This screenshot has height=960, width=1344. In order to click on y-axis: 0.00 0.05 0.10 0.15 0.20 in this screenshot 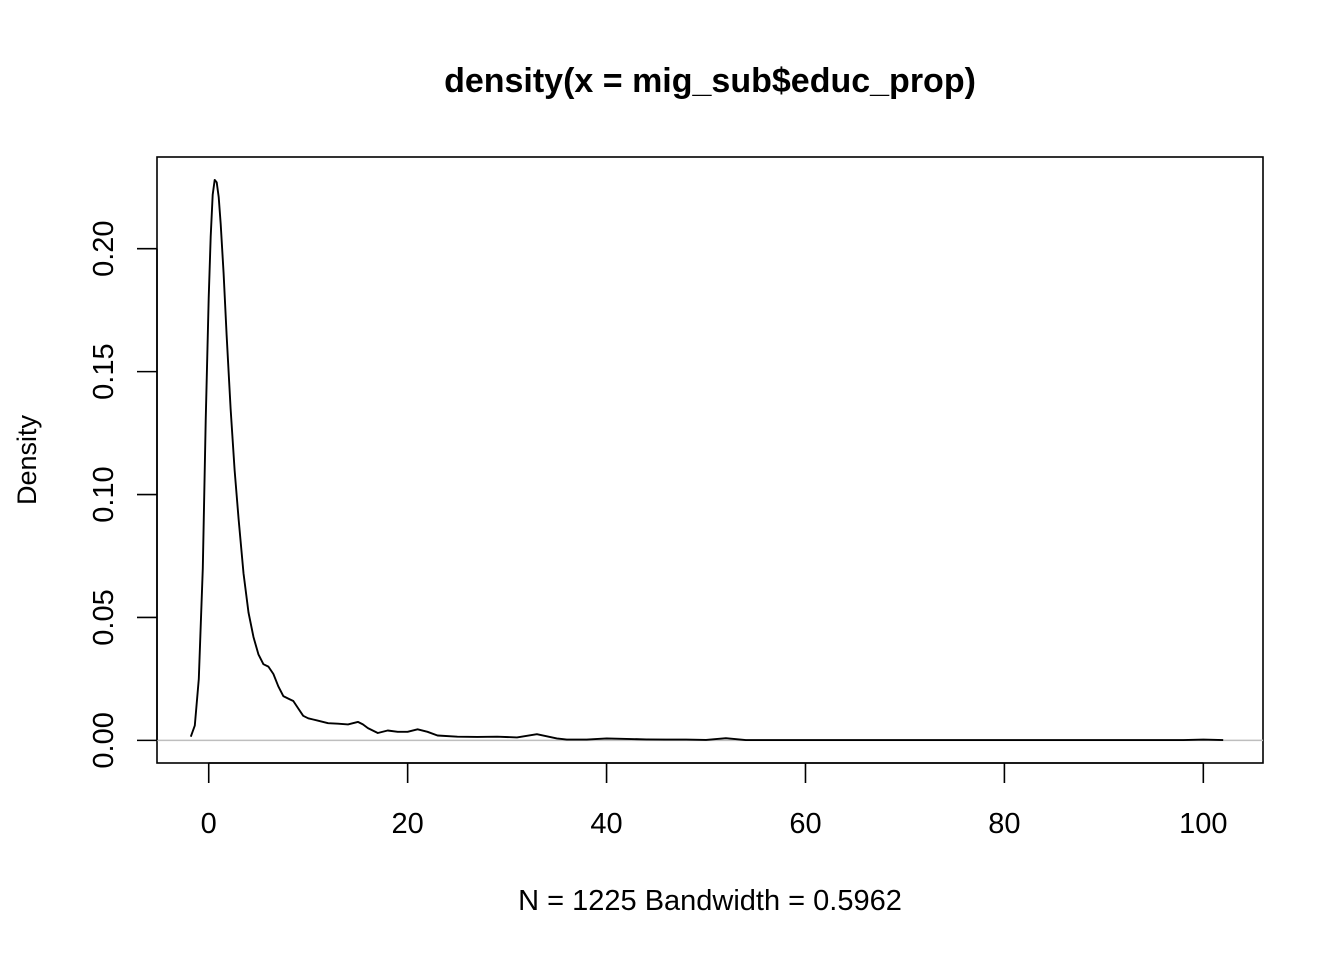, I will do `click(123, 494)`.